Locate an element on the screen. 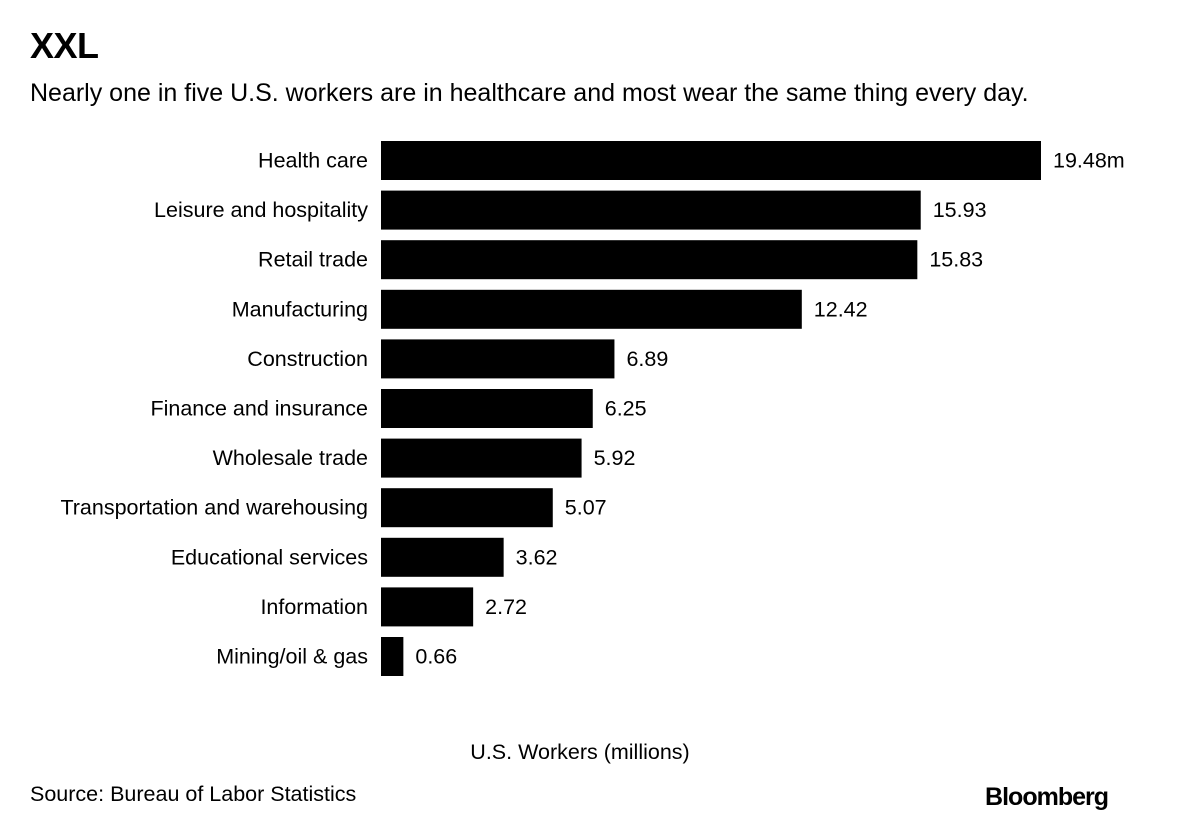 The height and width of the screenshot is (828, 1200). value-label: 19.48m is located at coordinates (1089, 161).